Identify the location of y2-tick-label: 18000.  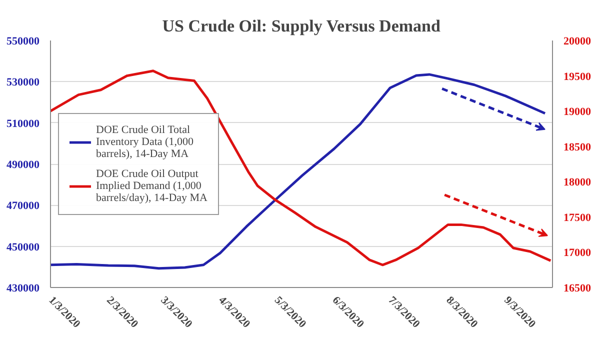
(578, 182).